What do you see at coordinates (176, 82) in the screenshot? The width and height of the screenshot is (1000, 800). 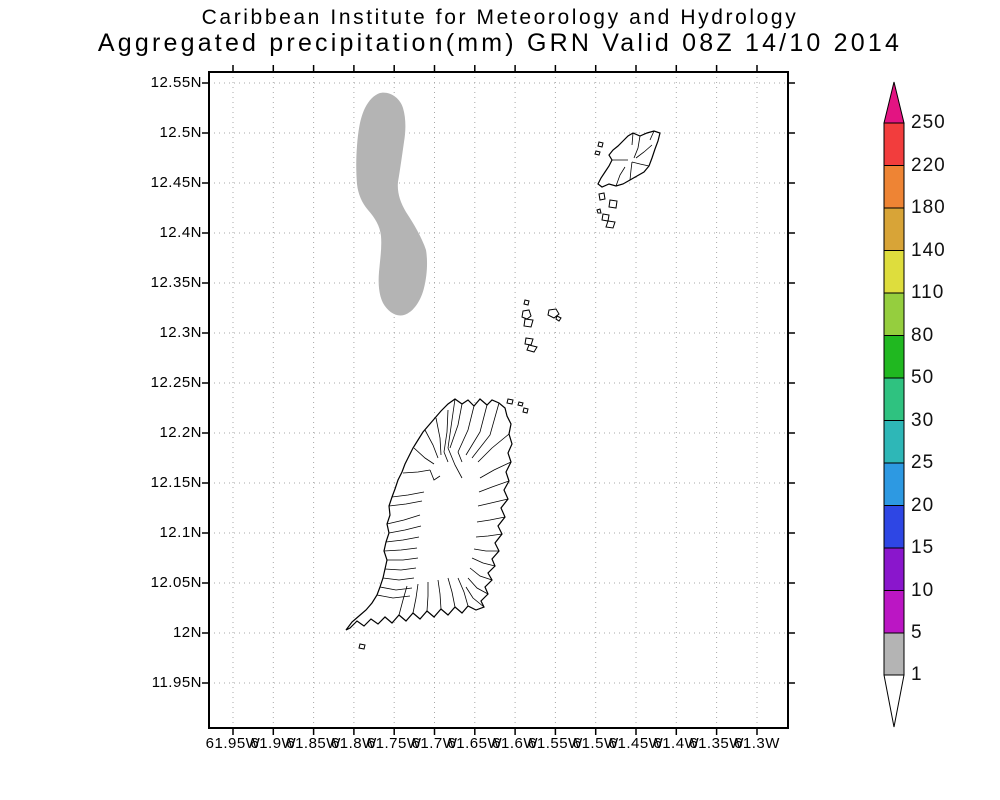 I see `lat-tick-label: 12.55N` at bounding box center [176, 82].